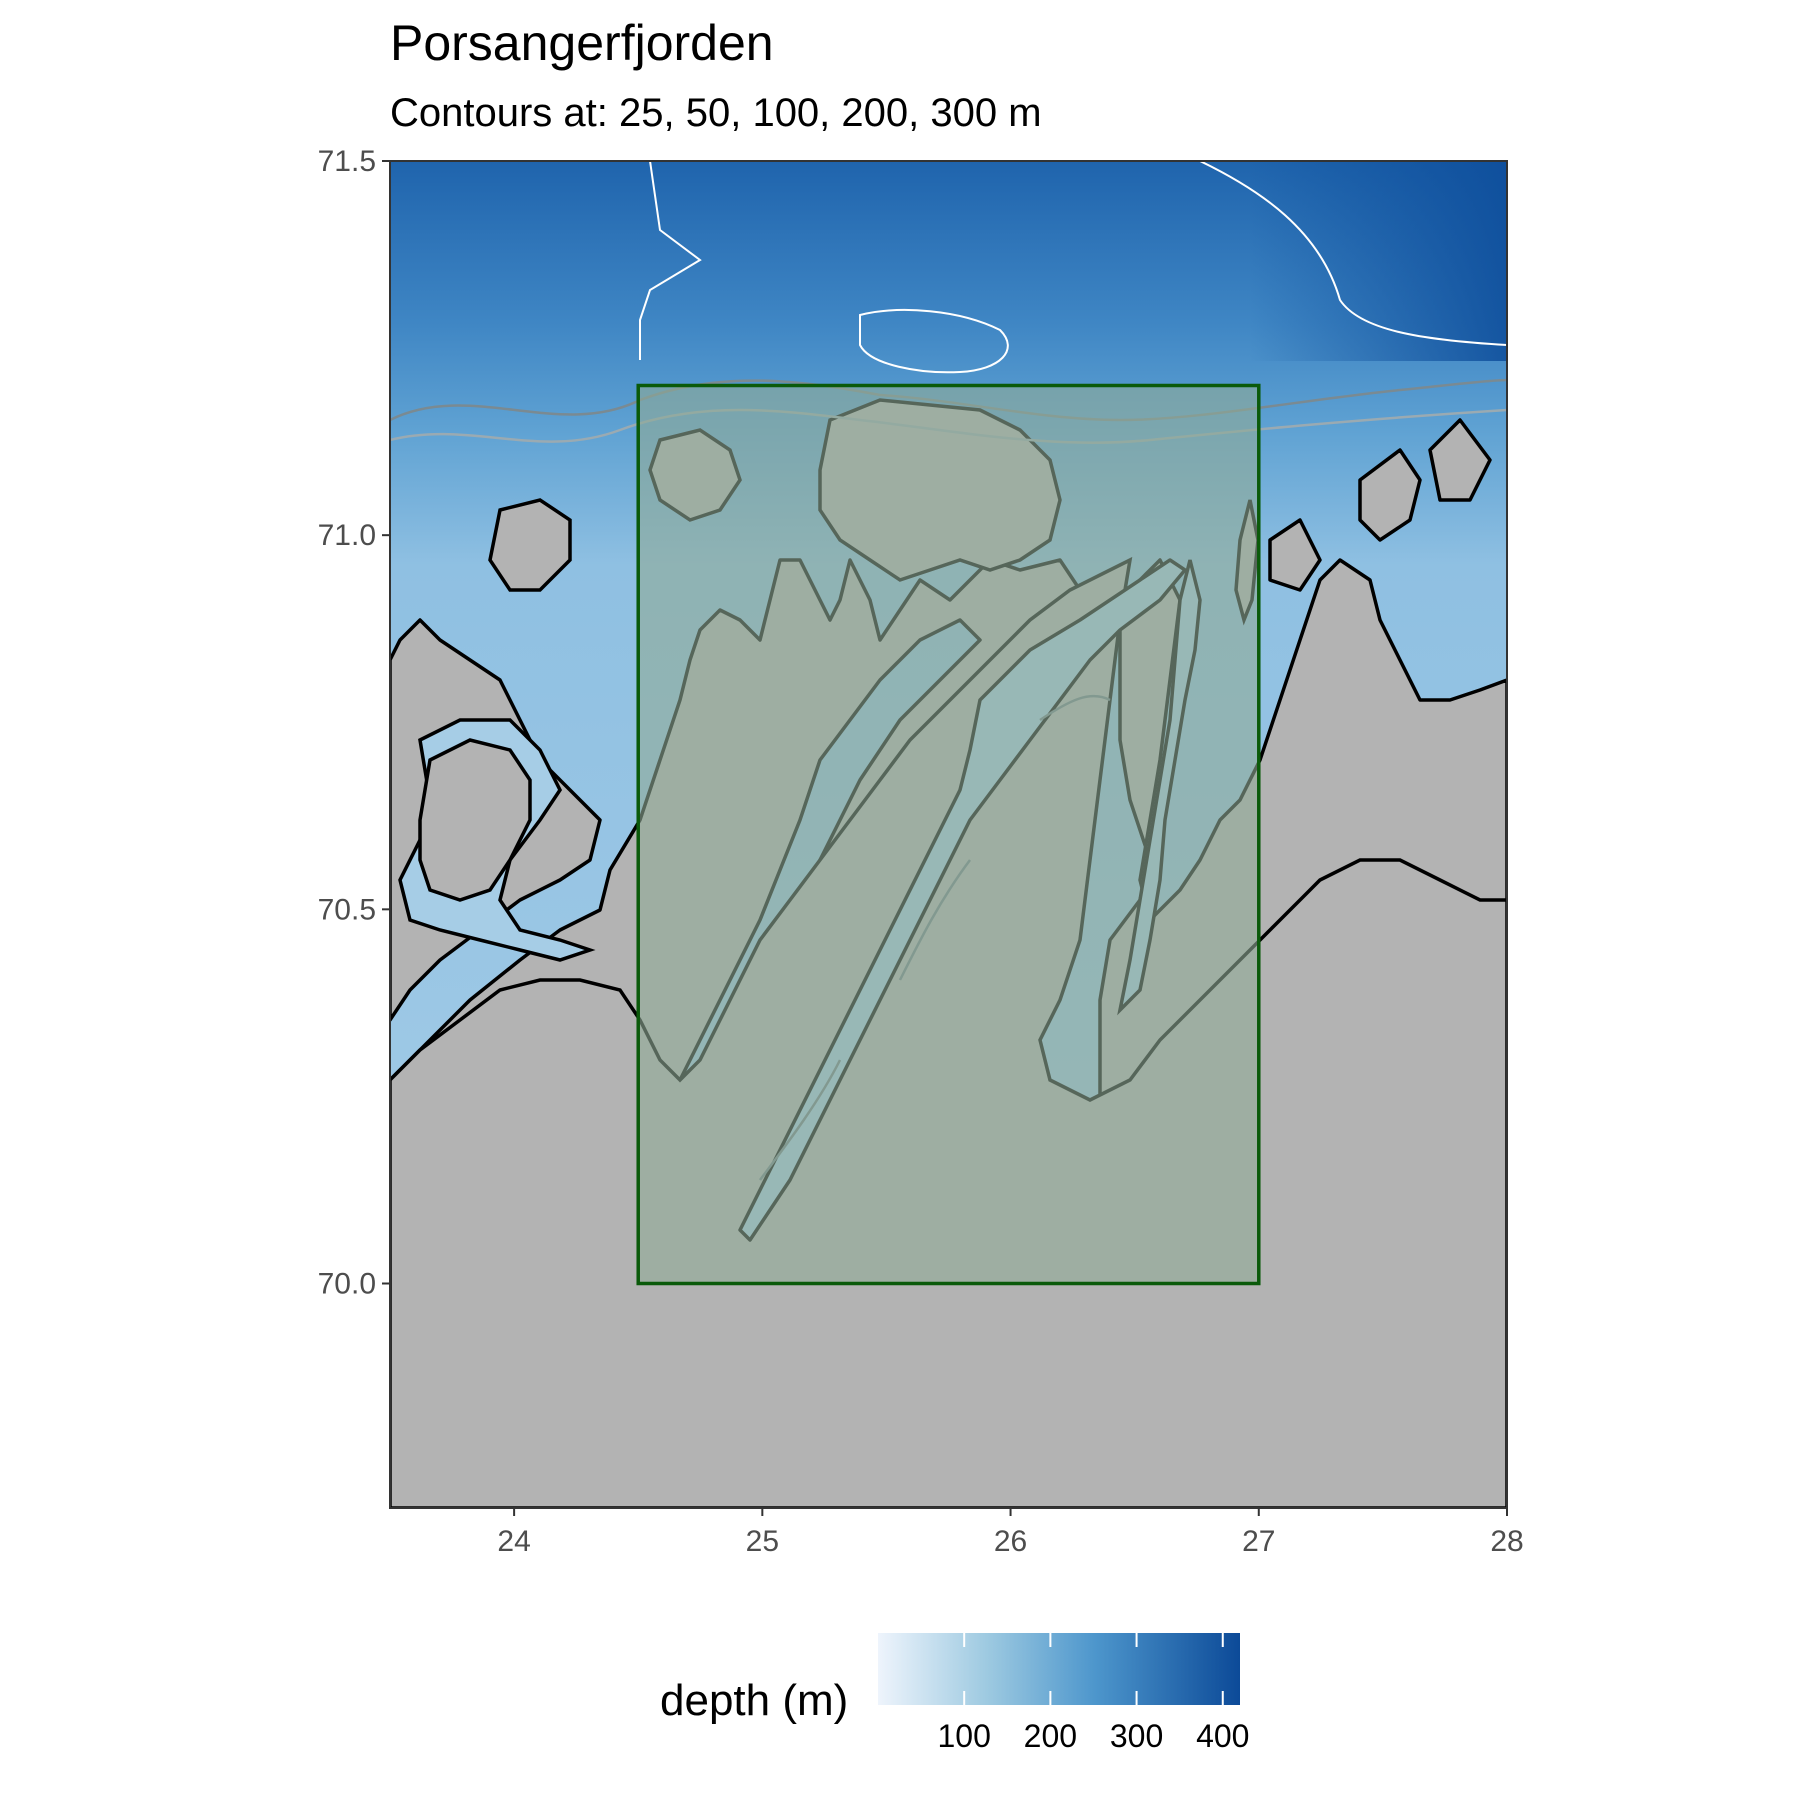 The width and height of the screenshot is (1800, 1800). I want to click on legend-tick-label: 300, so click(1136, 1736).